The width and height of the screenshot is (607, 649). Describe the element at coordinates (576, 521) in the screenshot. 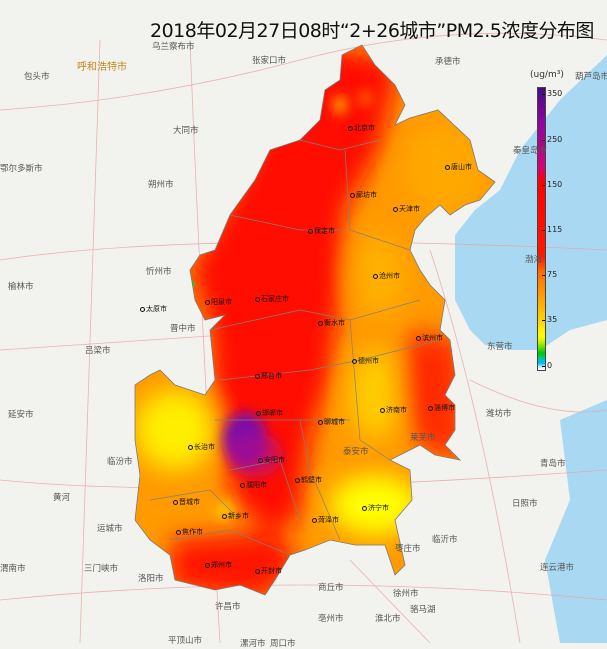

I see `sea-yellow` at that location.